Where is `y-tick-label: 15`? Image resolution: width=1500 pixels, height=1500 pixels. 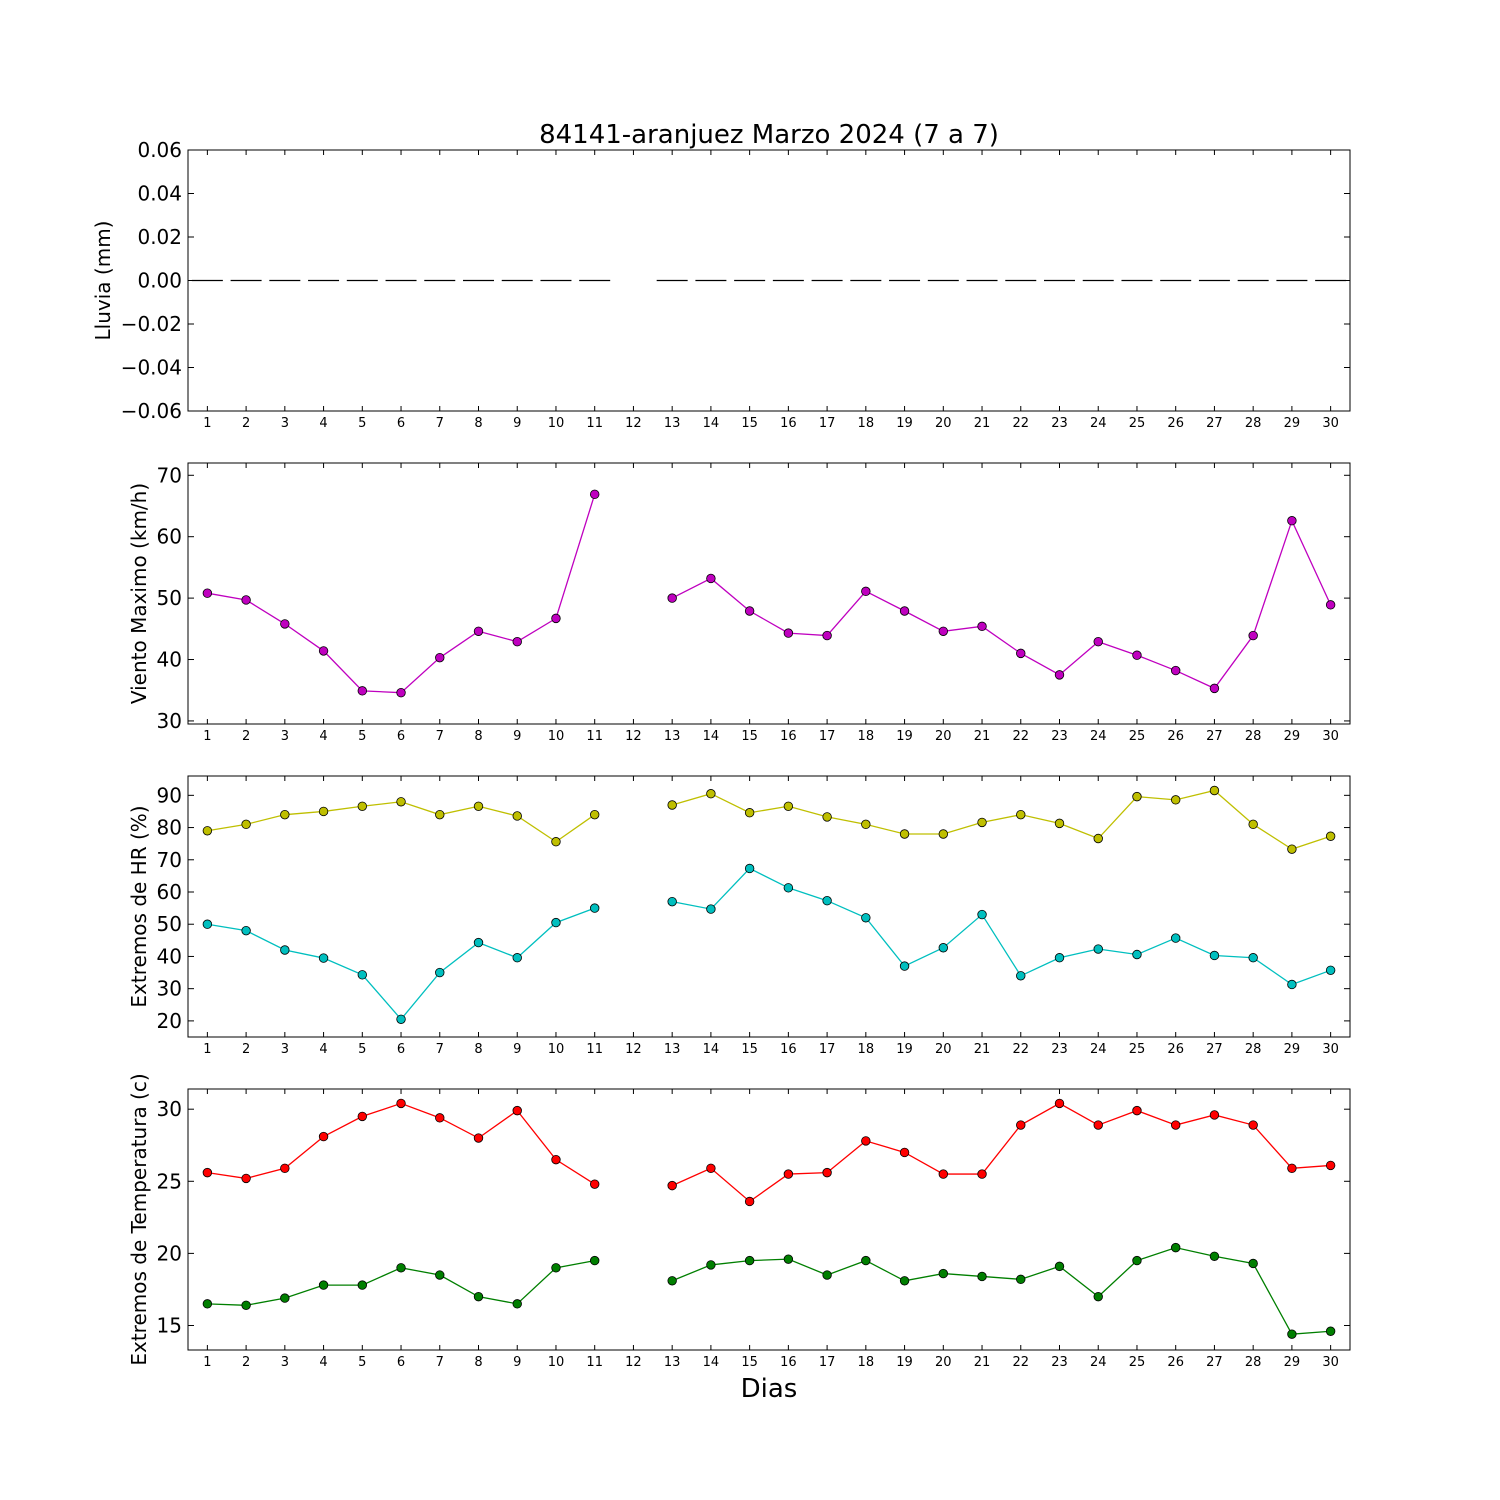
y-tick-label: 15 is located at coordinates (169, 1325).